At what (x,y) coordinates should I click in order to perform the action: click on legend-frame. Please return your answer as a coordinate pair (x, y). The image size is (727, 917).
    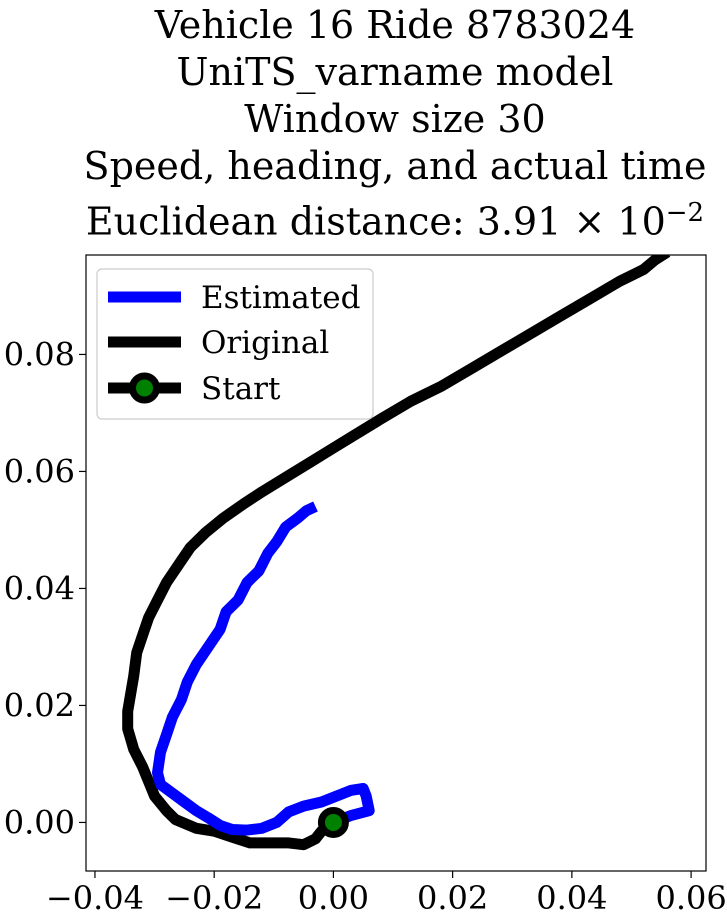
    Looking at the image, I should click on (235, 344).